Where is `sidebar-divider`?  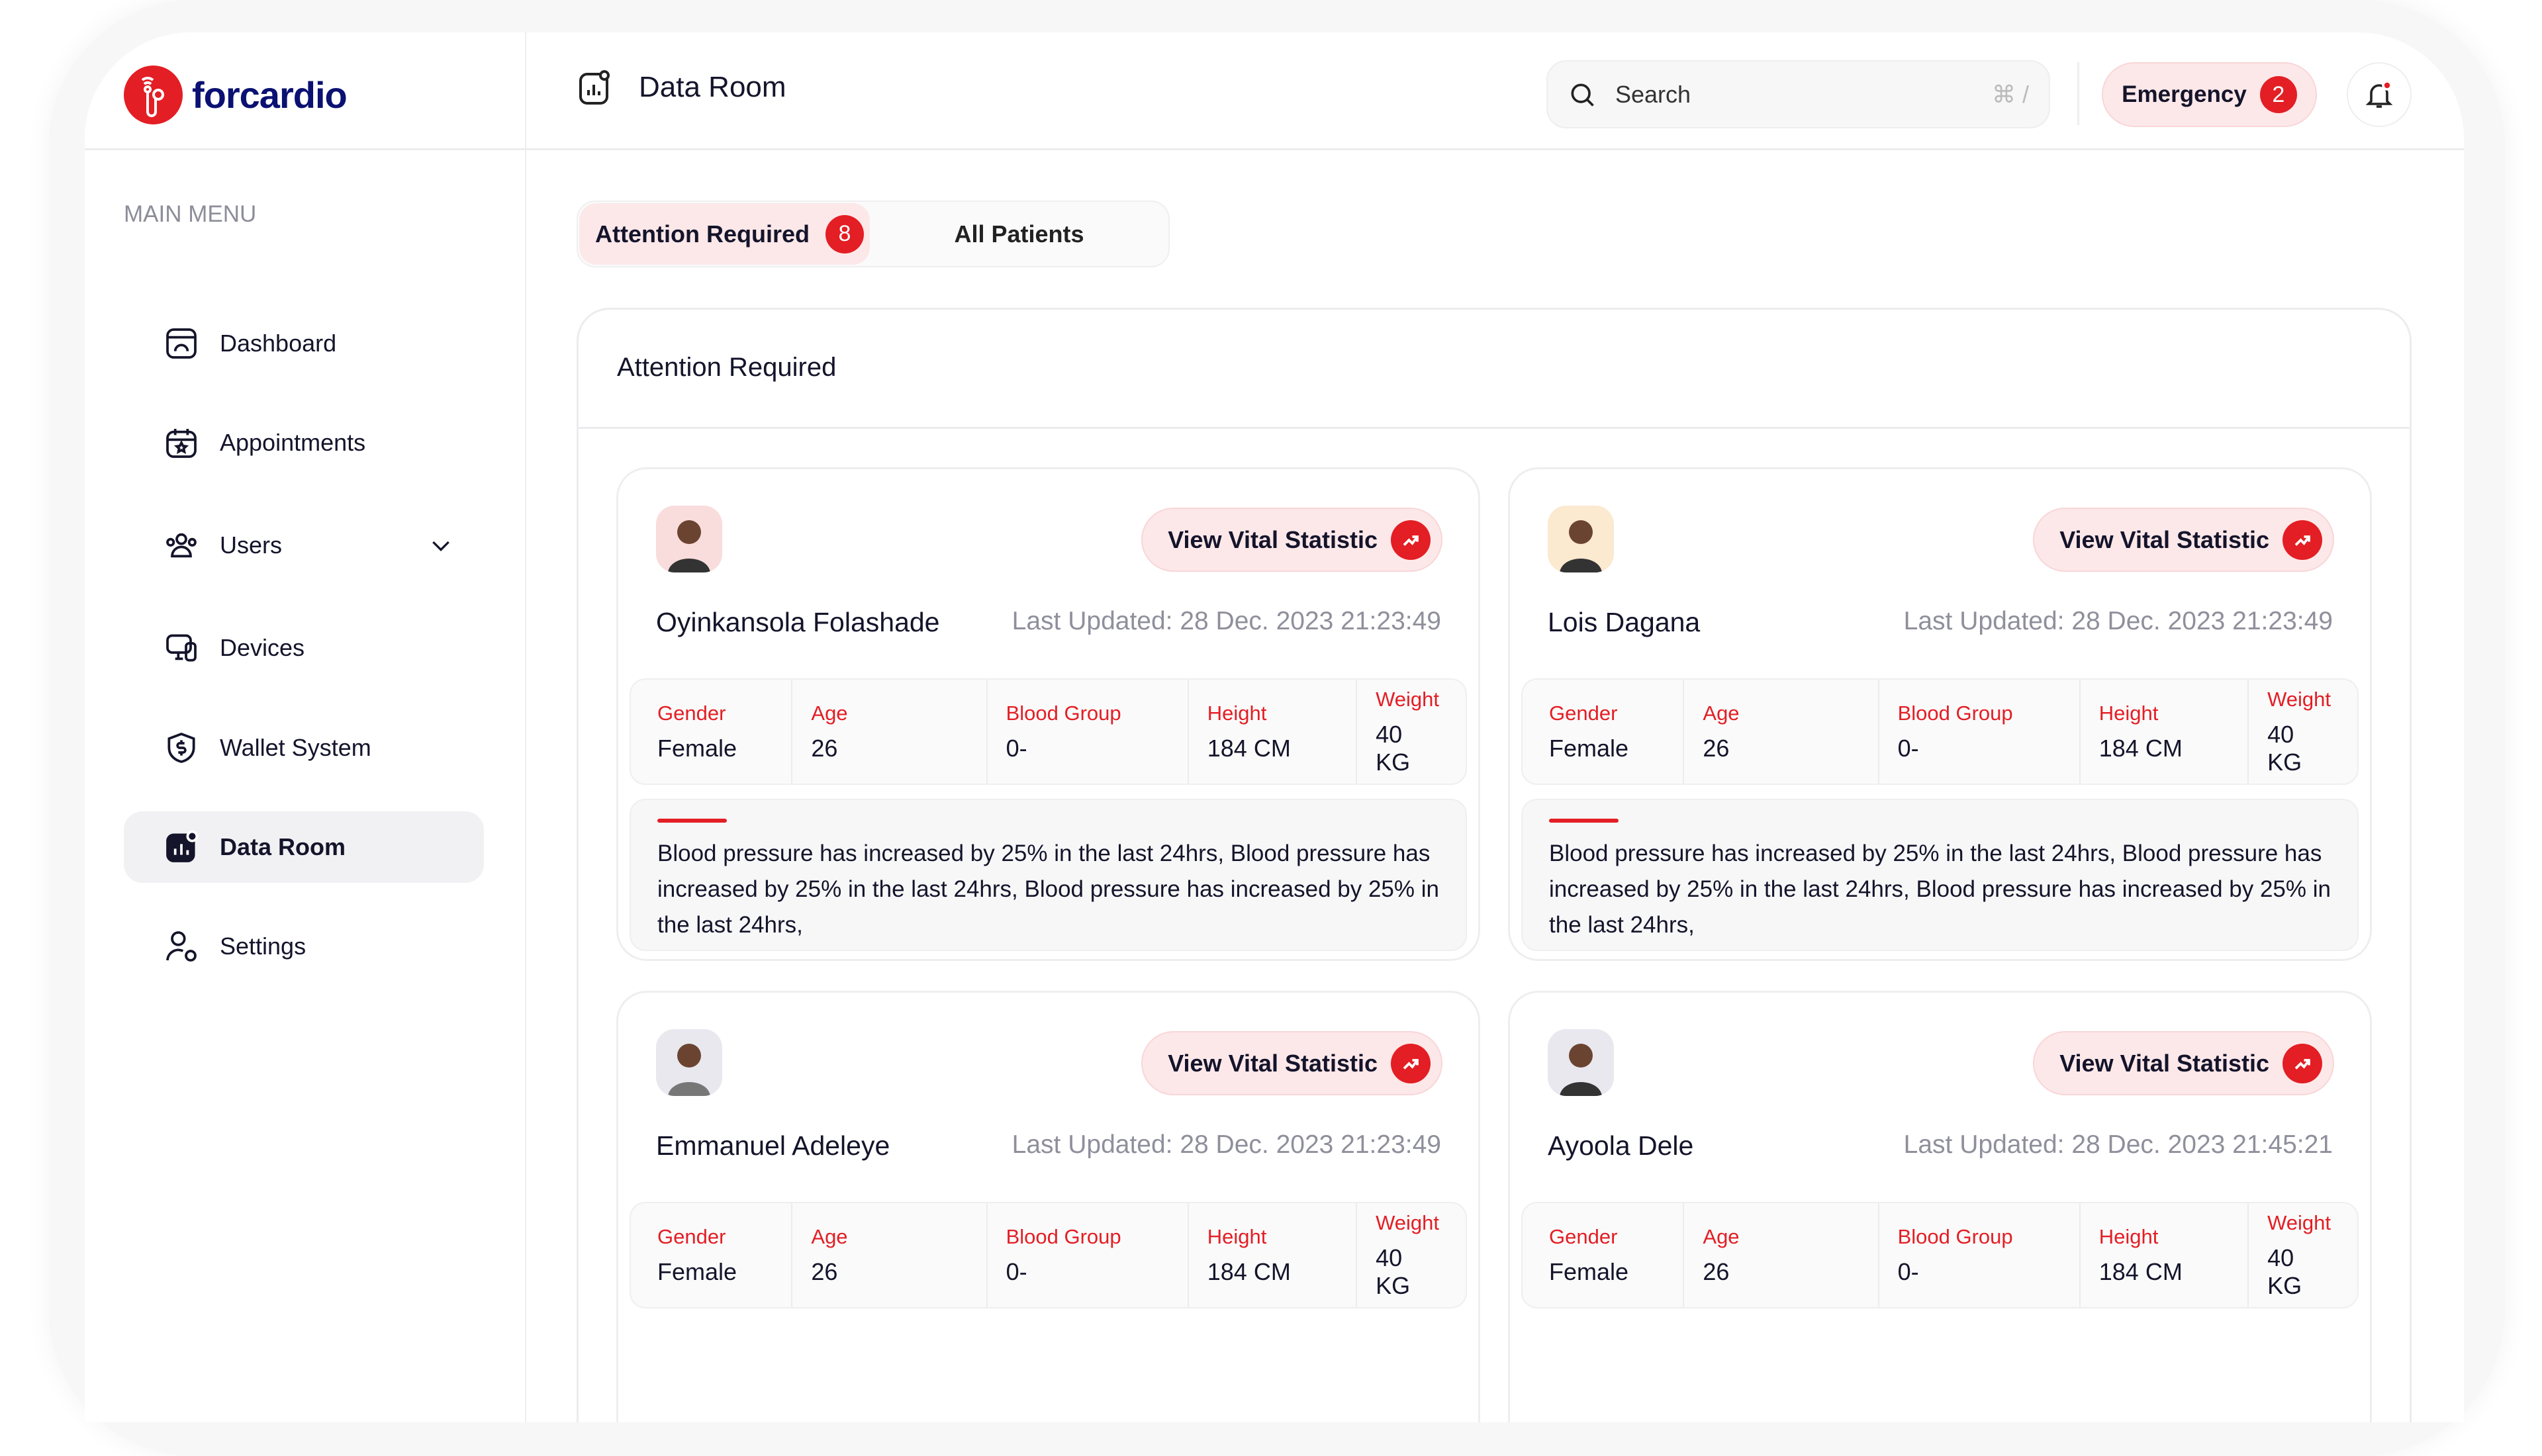
sidebar-divider is located at coordinates (525, 727).